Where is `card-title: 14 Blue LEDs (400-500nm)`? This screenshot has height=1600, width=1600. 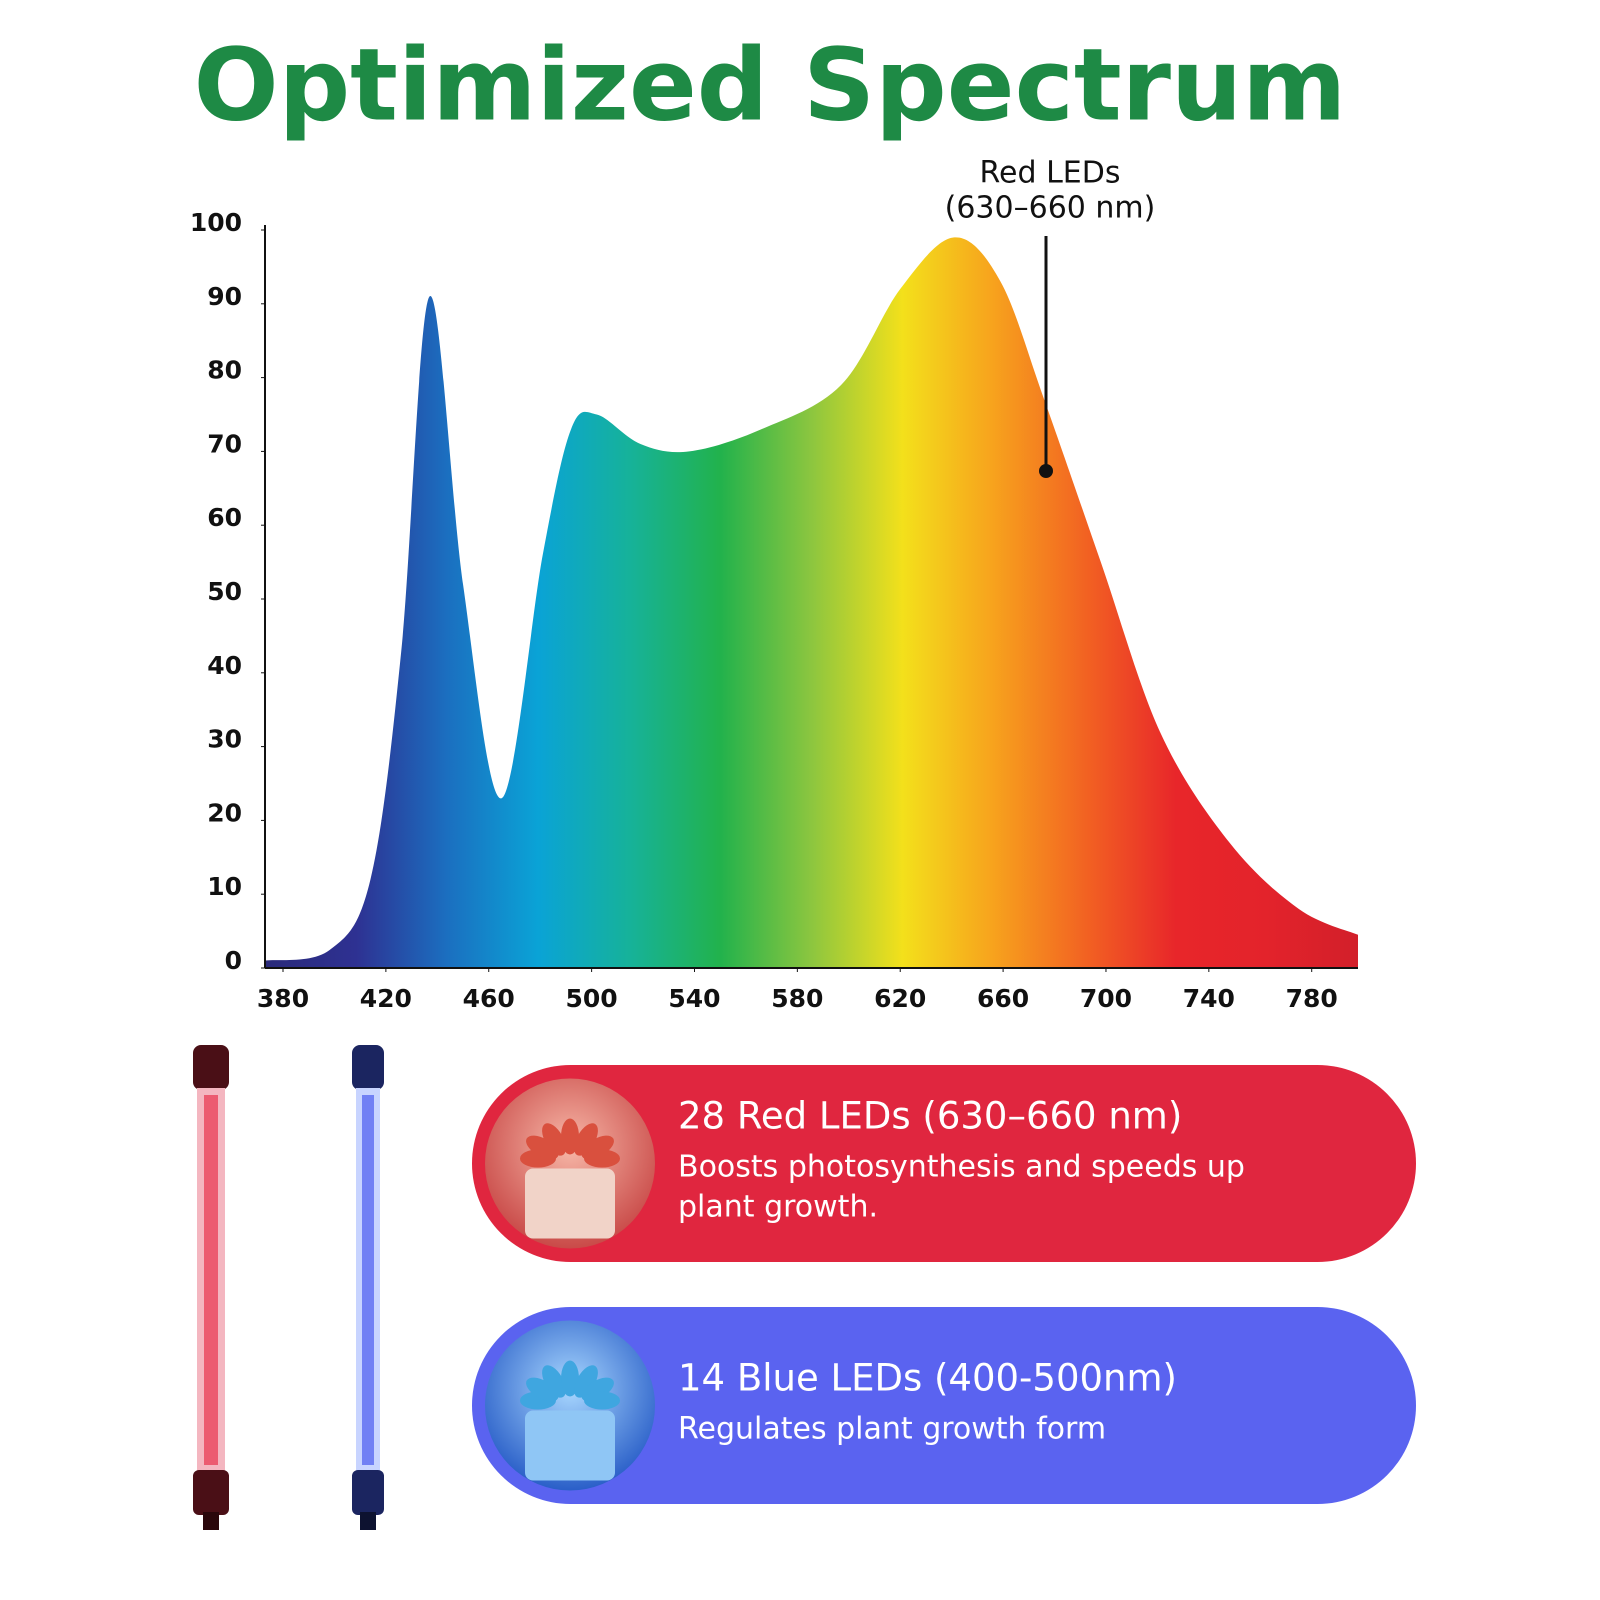 card-title: 14 Blue LEDs (400-500nm) is located at coordinates (927, 1378).